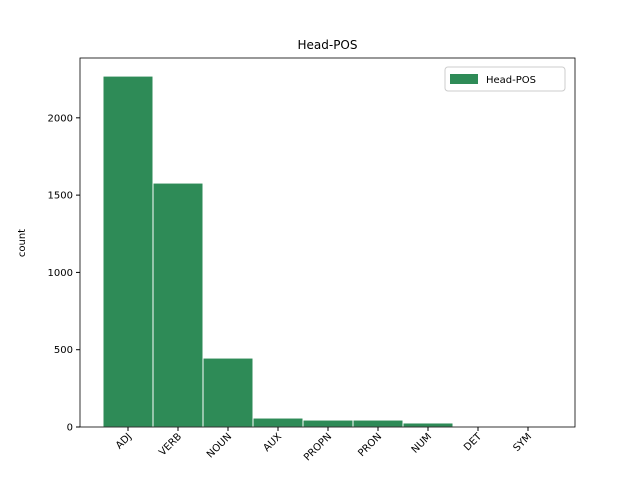 This screenshot has height=480, width=640. I want to click on y-tick-label: 0, so click(70, 428).